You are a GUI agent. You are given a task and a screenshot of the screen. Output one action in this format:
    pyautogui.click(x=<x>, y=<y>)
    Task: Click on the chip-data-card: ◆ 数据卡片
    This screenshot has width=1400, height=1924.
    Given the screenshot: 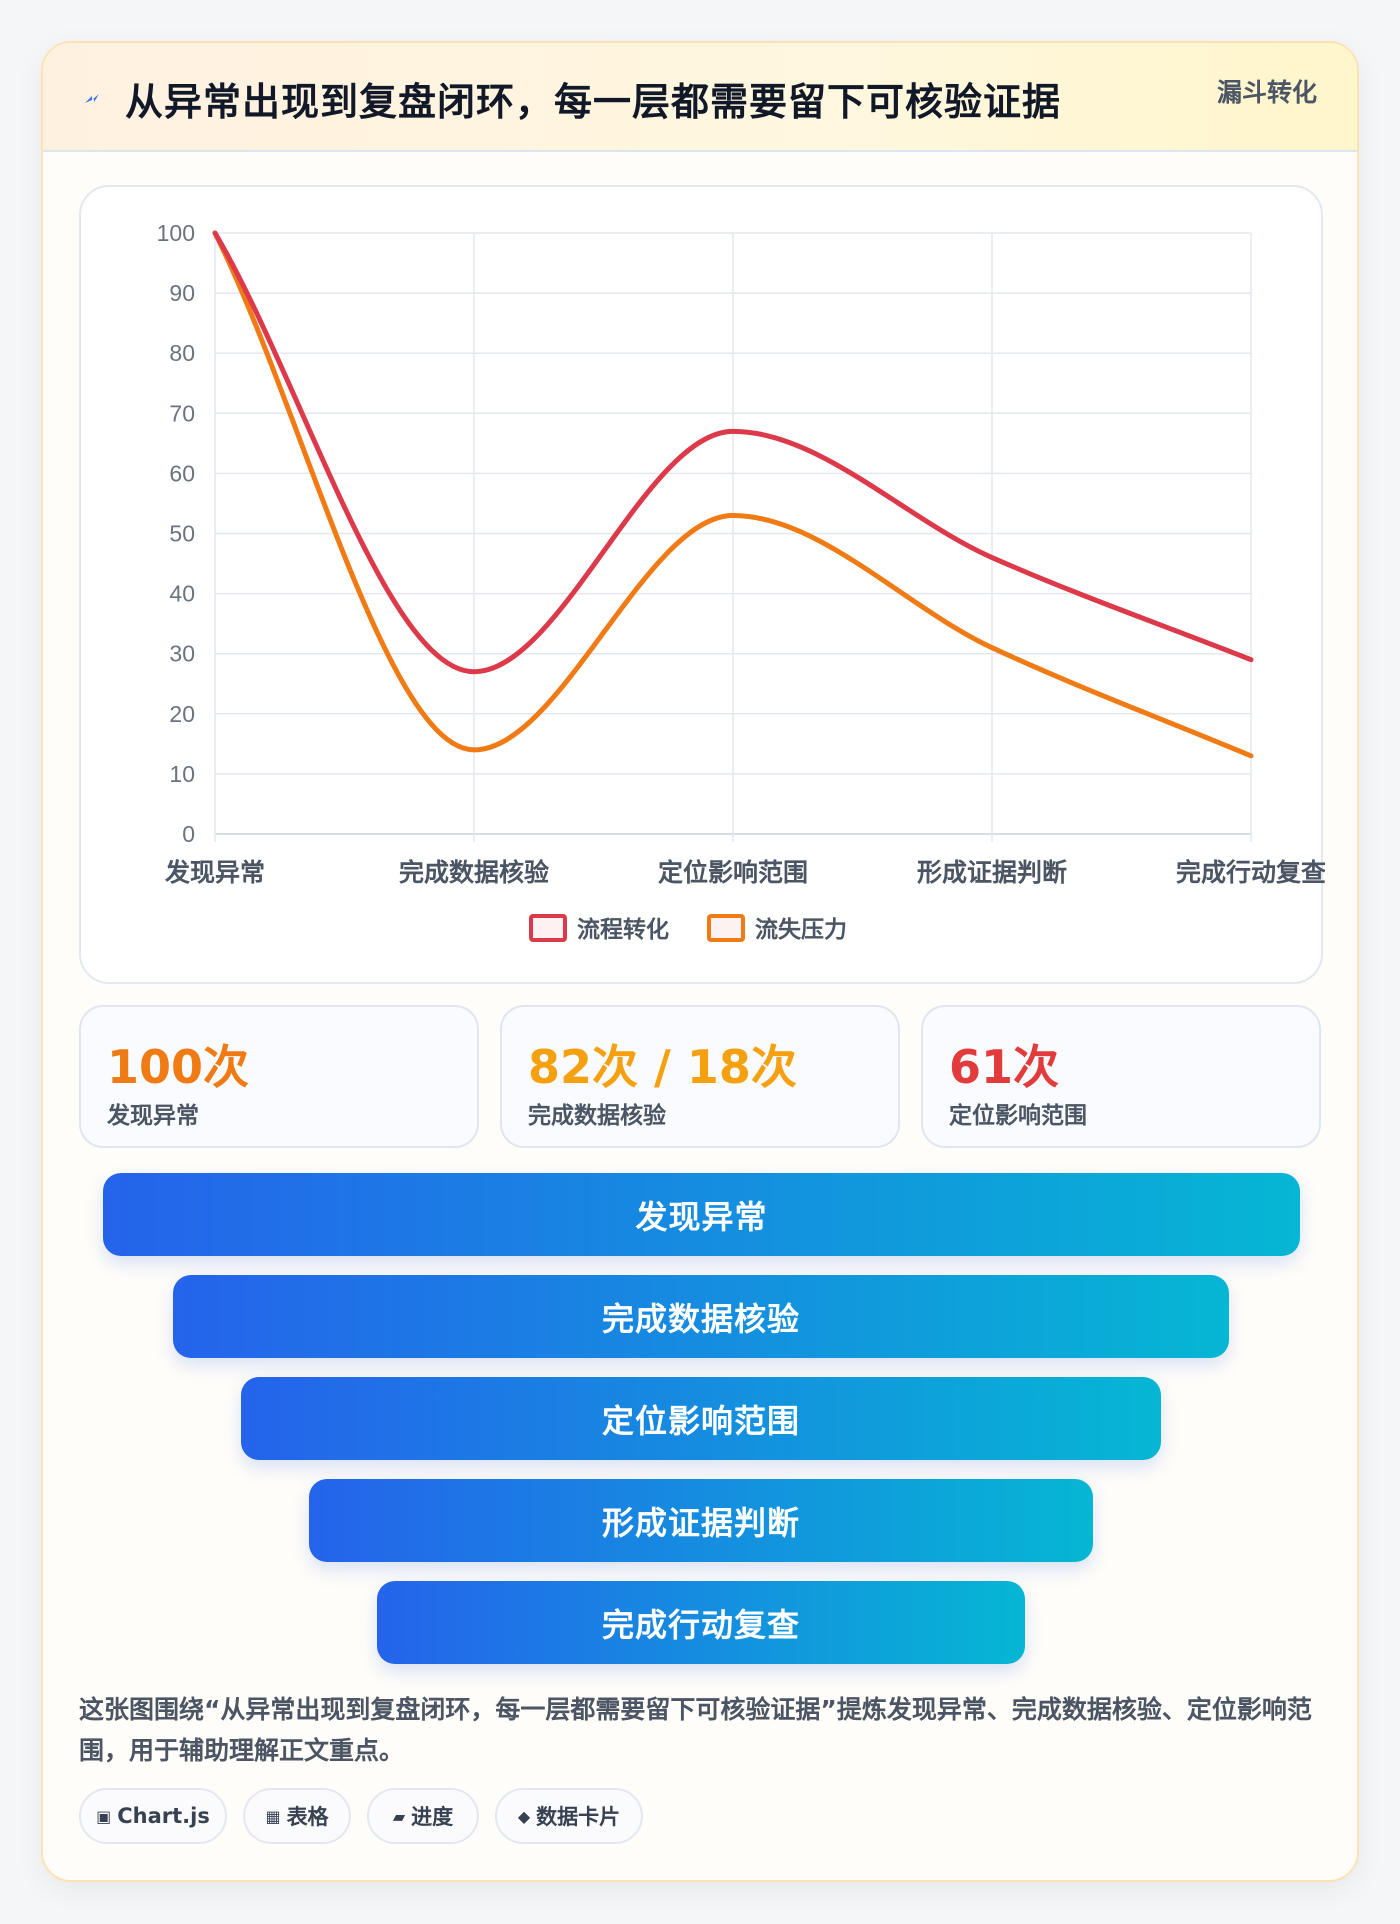 What is the action you would take?
    pyautogui.click(x=569, y=1816)
    